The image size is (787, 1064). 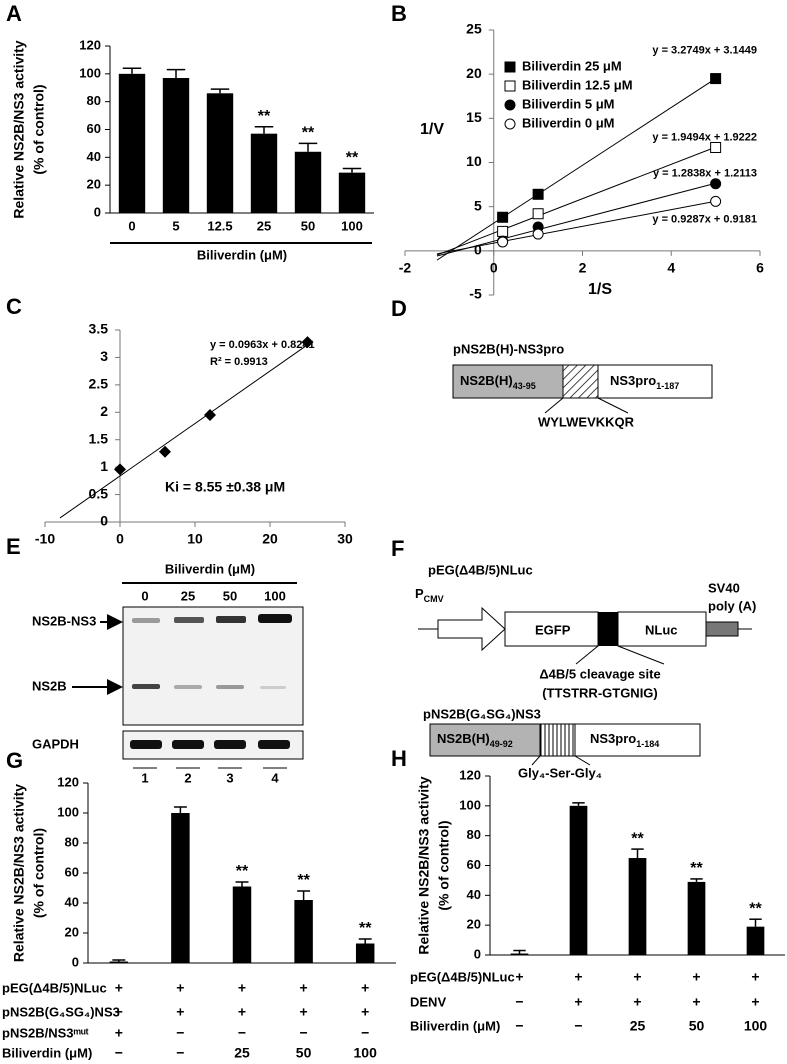 I want to click on legend-label: Biliverdin 25 μM, so click(x=572, y=65).